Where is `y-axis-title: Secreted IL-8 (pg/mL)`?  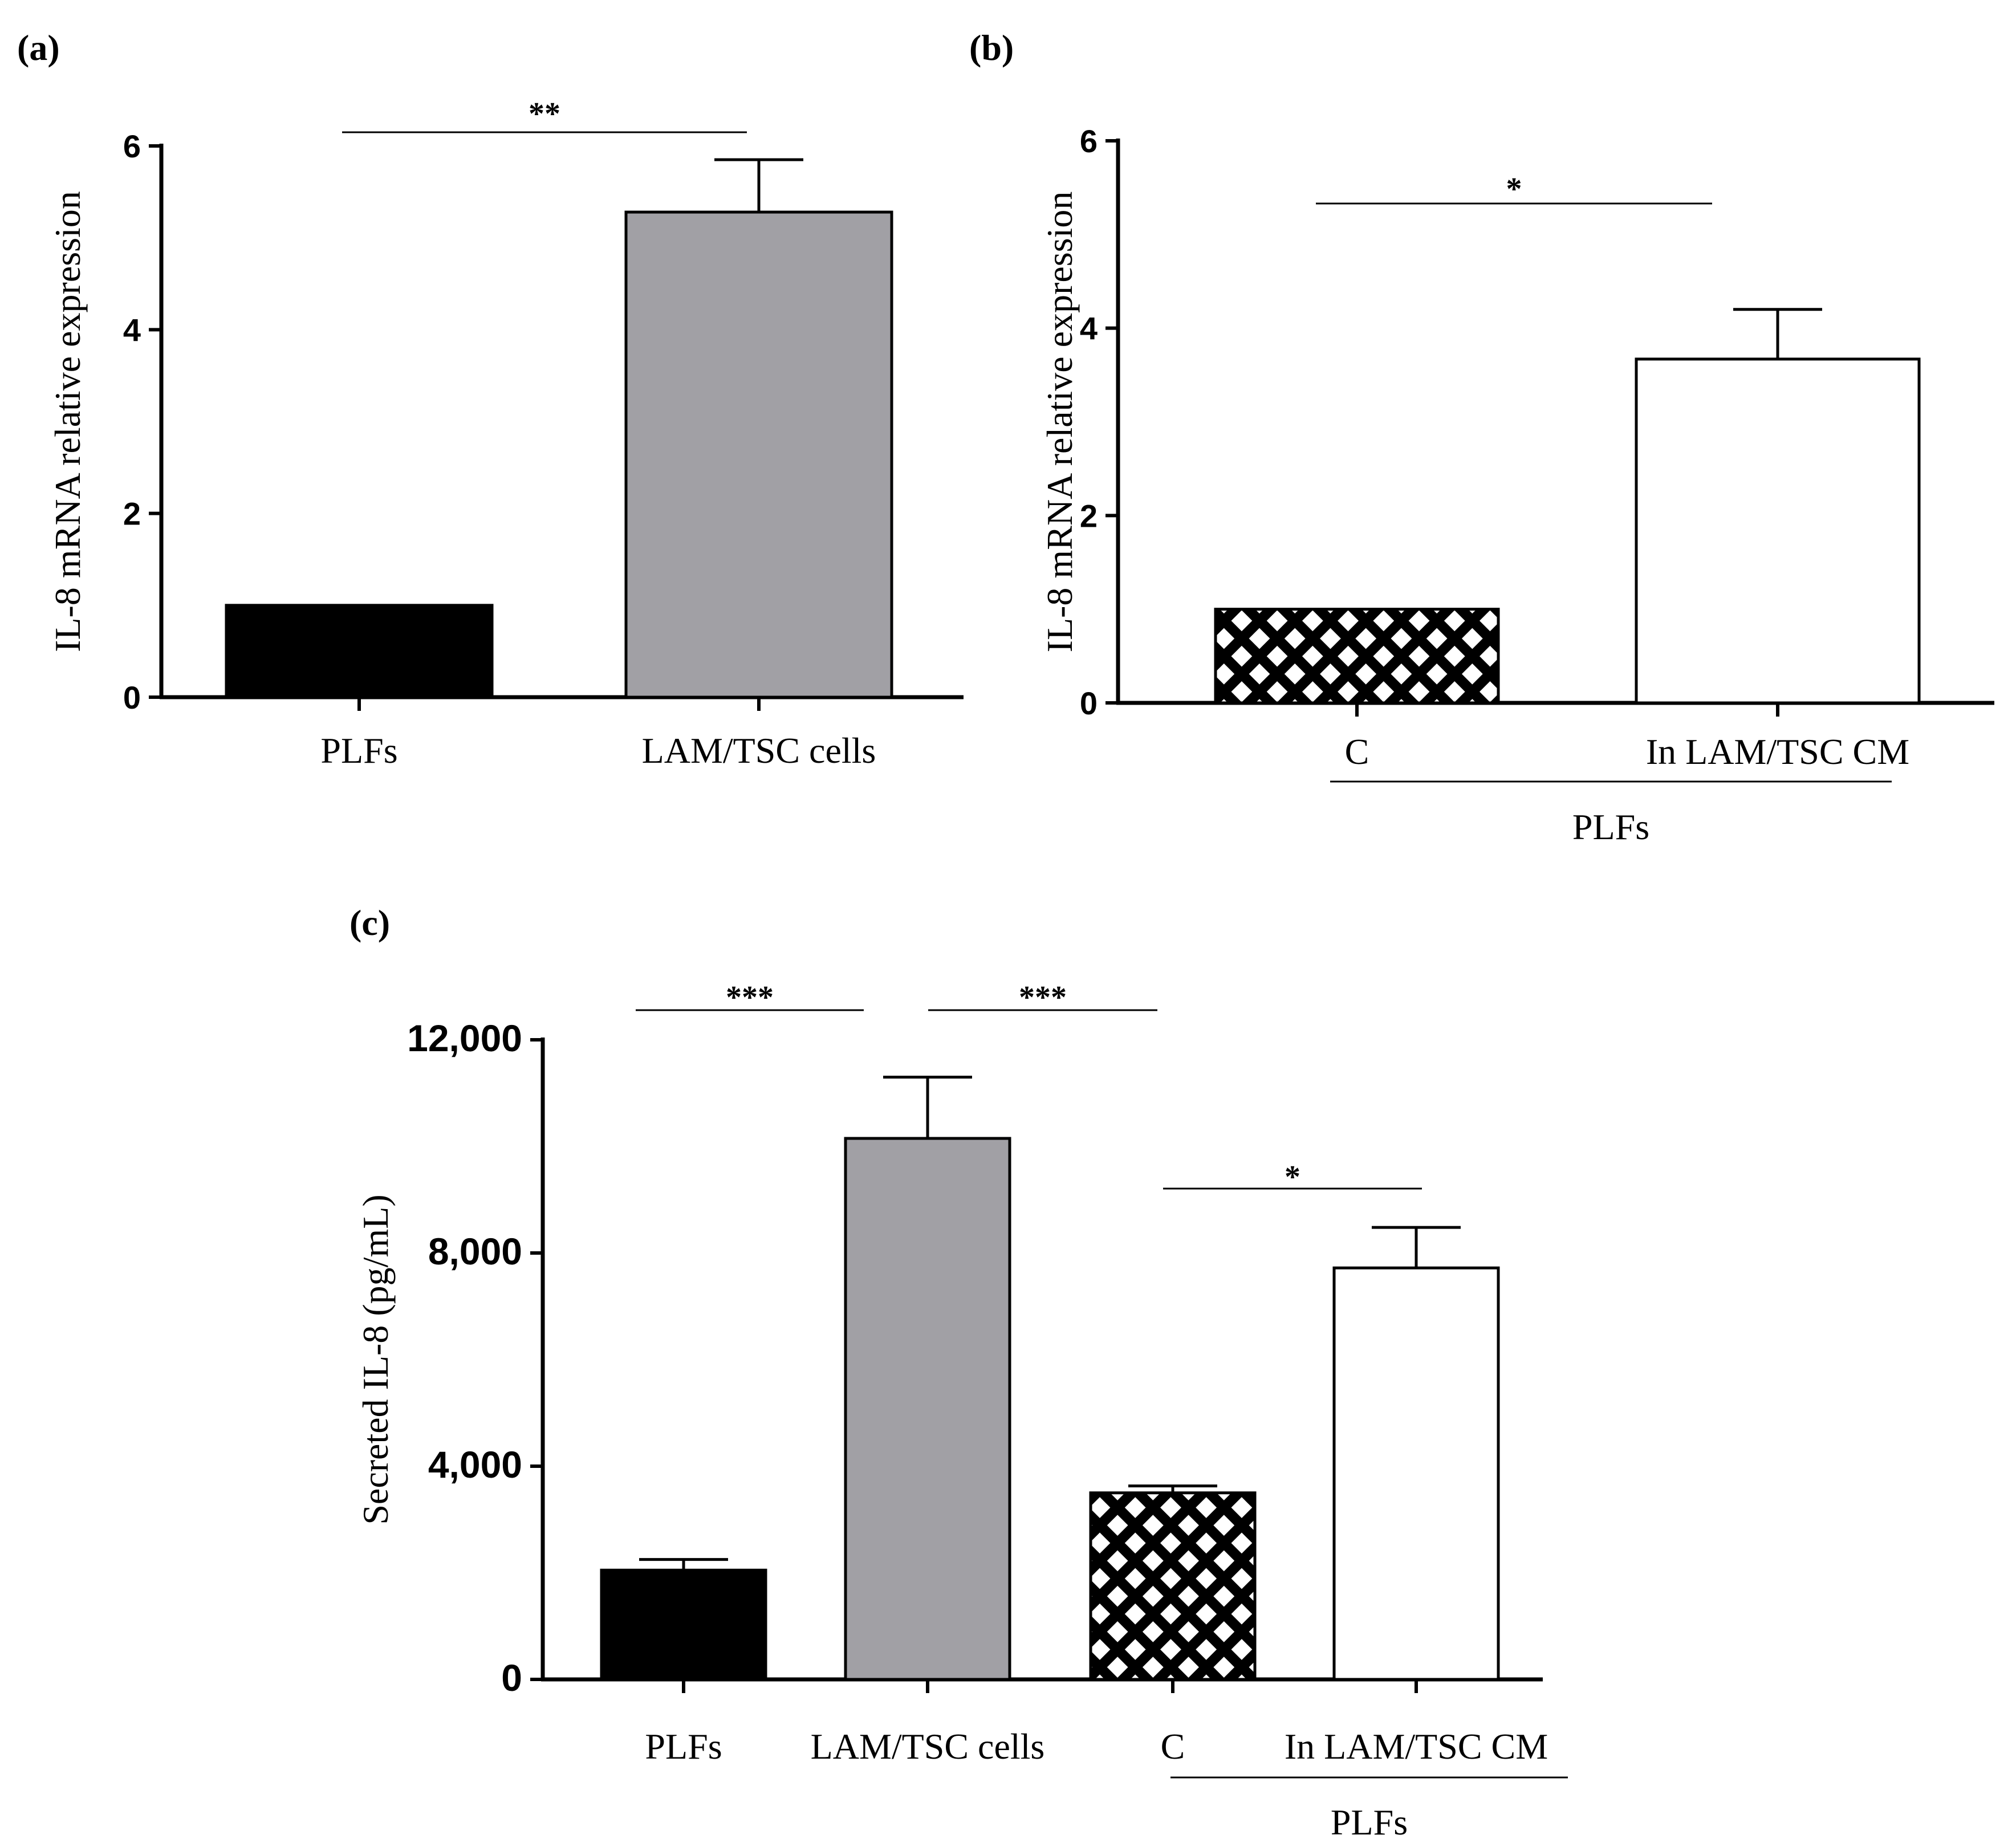 y-axis-title: Secreted IL-8 (pg/mL) is located at coordinates (375, 1359).